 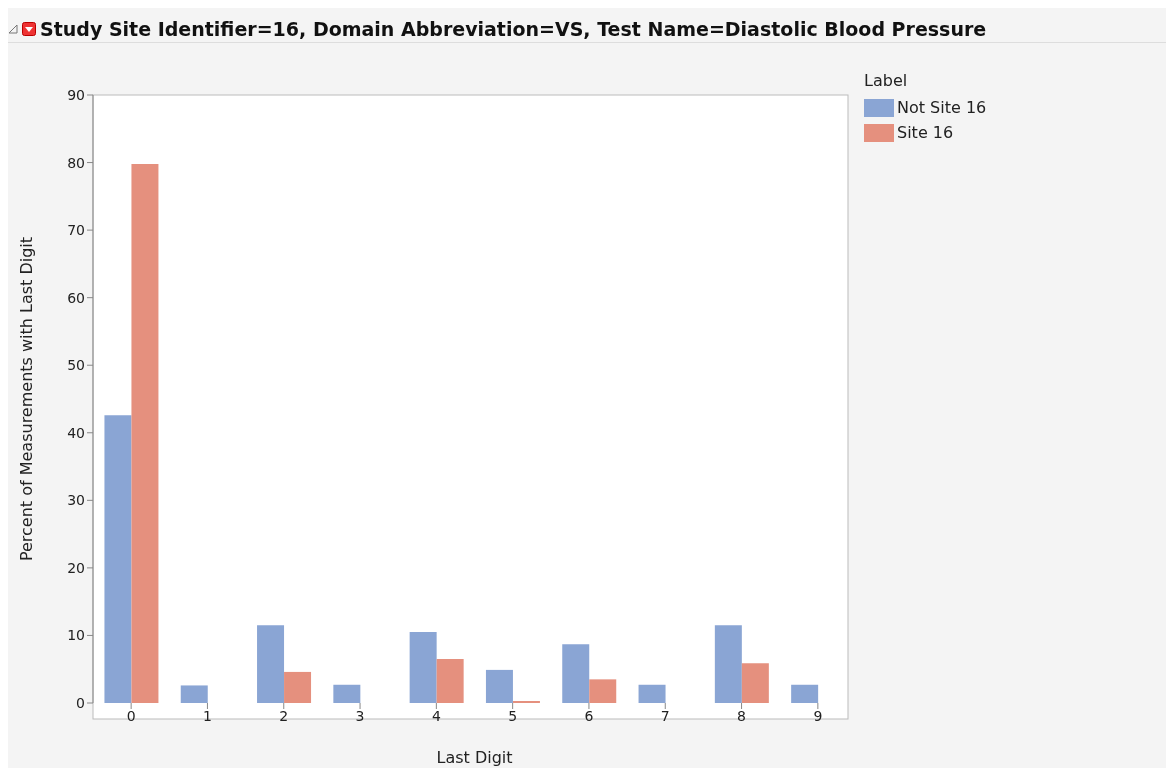 I want to click on x-tick-label: 6, so click(x=589, y=715).